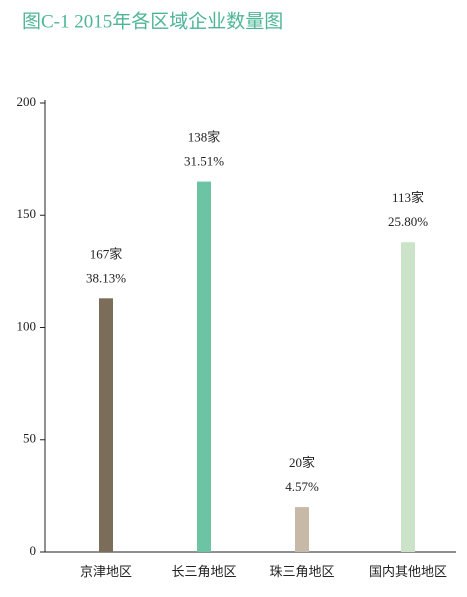 The height and width of the screenshot is (597, 467). What do you see at coordinates (203, 571) in the screenshot?
I see `x-tick-label: 长三角地区` at bounding box center [203, 571].